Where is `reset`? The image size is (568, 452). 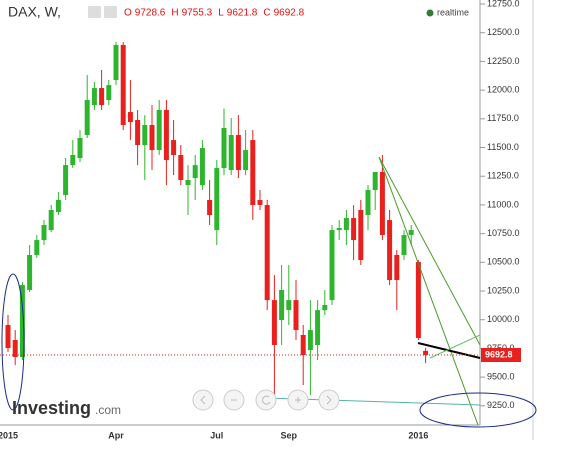
reset is located at coordinates (266, 400).